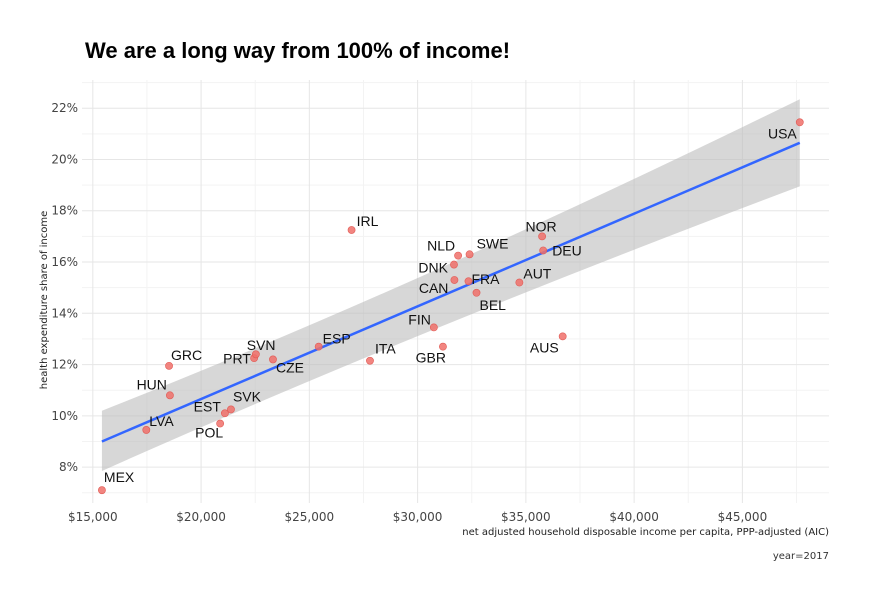 The width and height of the screenshot is (870, 602). I want to click on y-tick-label: 14%, so click(64, 313).